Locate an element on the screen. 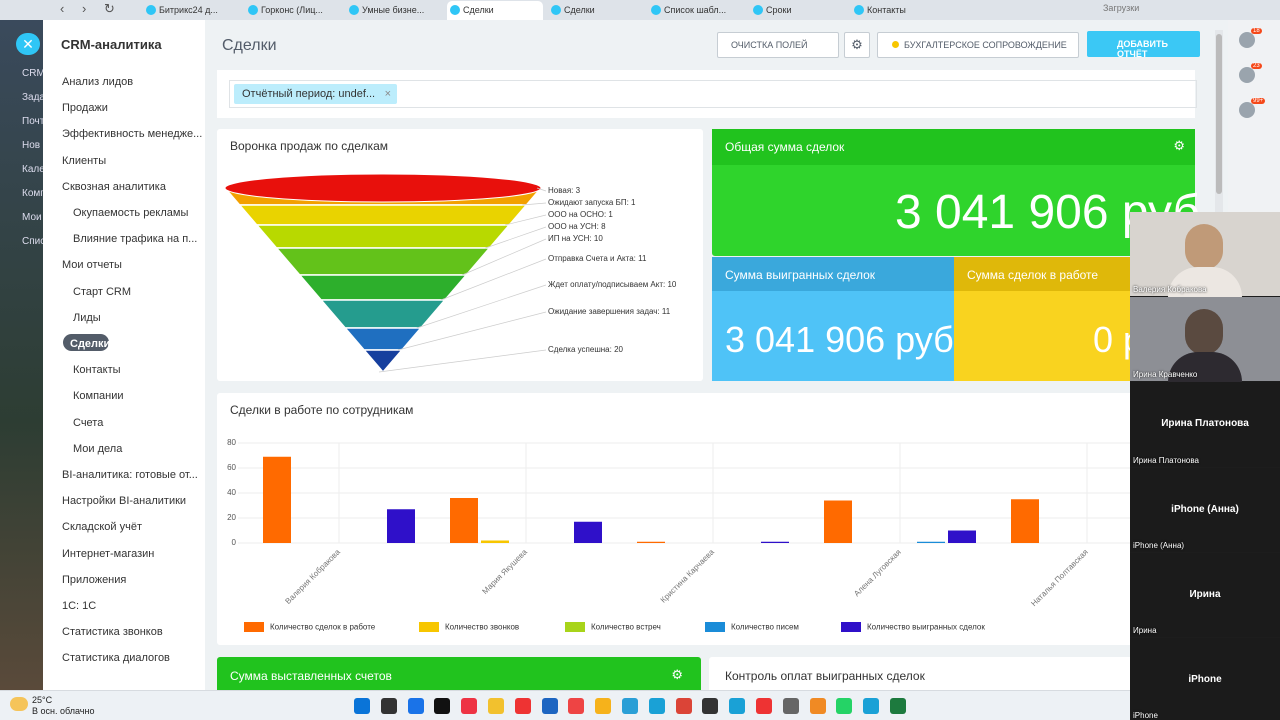 Image resolution: width=1280 pixels, height=720 pixels. button-label: БУХГАЛТЕРСКОЕ СОПРОВОЖДЕНИЕ is located at coordinates (985, 45).